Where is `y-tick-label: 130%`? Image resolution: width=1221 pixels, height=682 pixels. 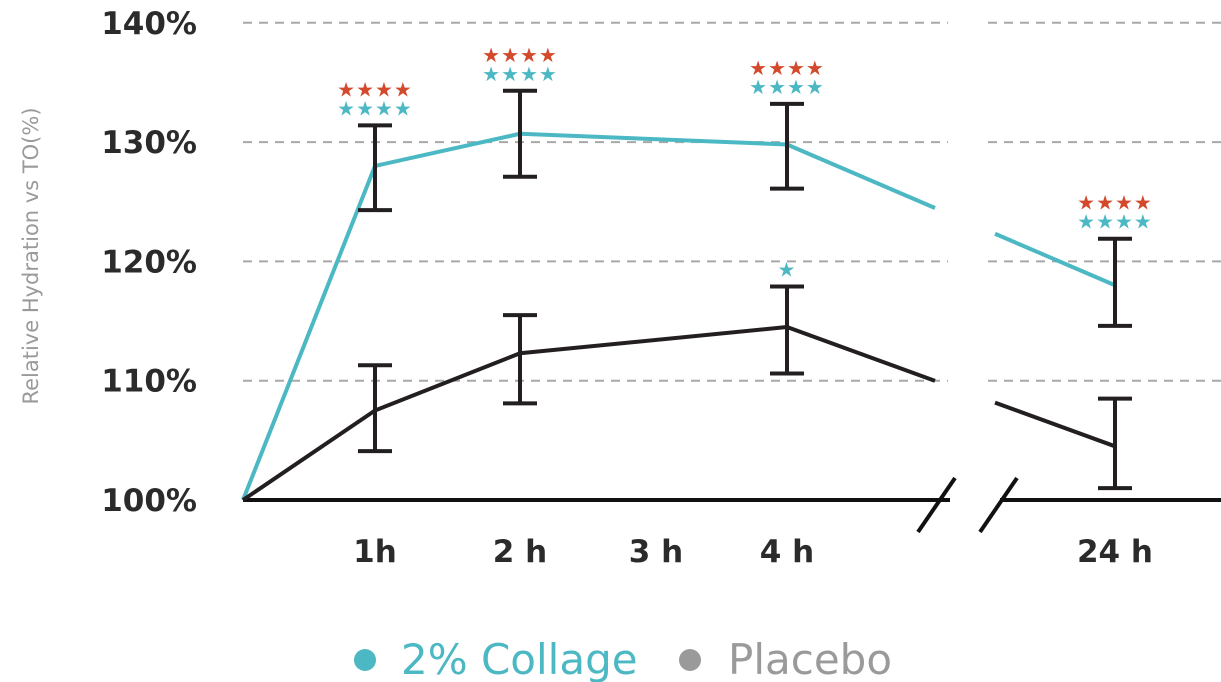
y-tick-label: 130% is located at coordinates (149, 143).